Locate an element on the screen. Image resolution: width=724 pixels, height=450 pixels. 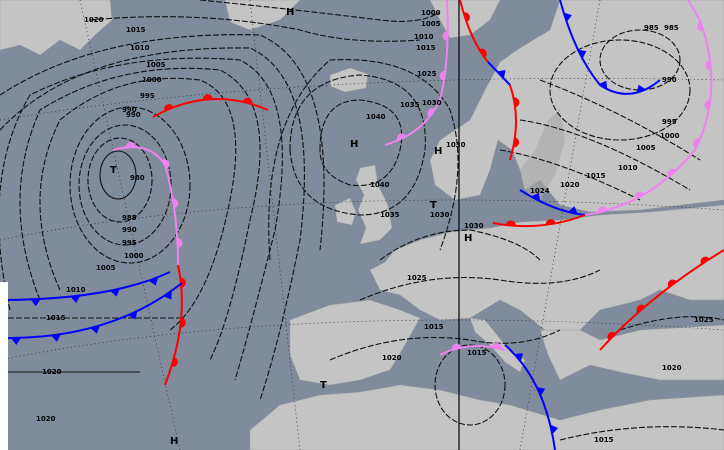
great-britain is located at coordinates (374, 204).